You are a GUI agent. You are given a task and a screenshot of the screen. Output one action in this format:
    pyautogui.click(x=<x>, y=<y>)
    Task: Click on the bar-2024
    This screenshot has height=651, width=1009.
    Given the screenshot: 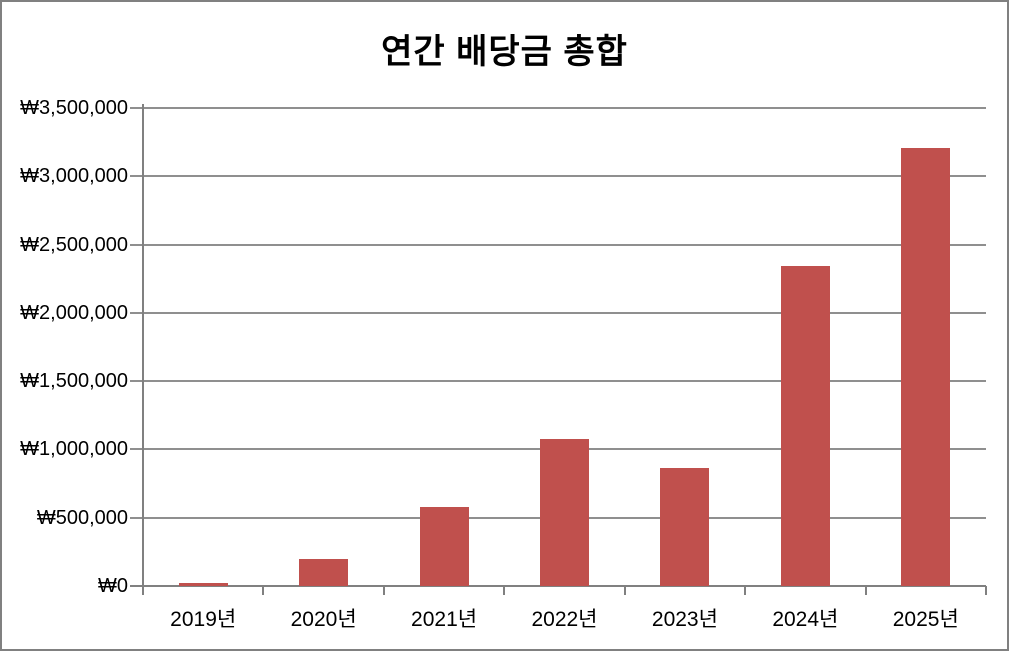 What is the action you would take?
    pyautogui.click(x=805, y=426)
    